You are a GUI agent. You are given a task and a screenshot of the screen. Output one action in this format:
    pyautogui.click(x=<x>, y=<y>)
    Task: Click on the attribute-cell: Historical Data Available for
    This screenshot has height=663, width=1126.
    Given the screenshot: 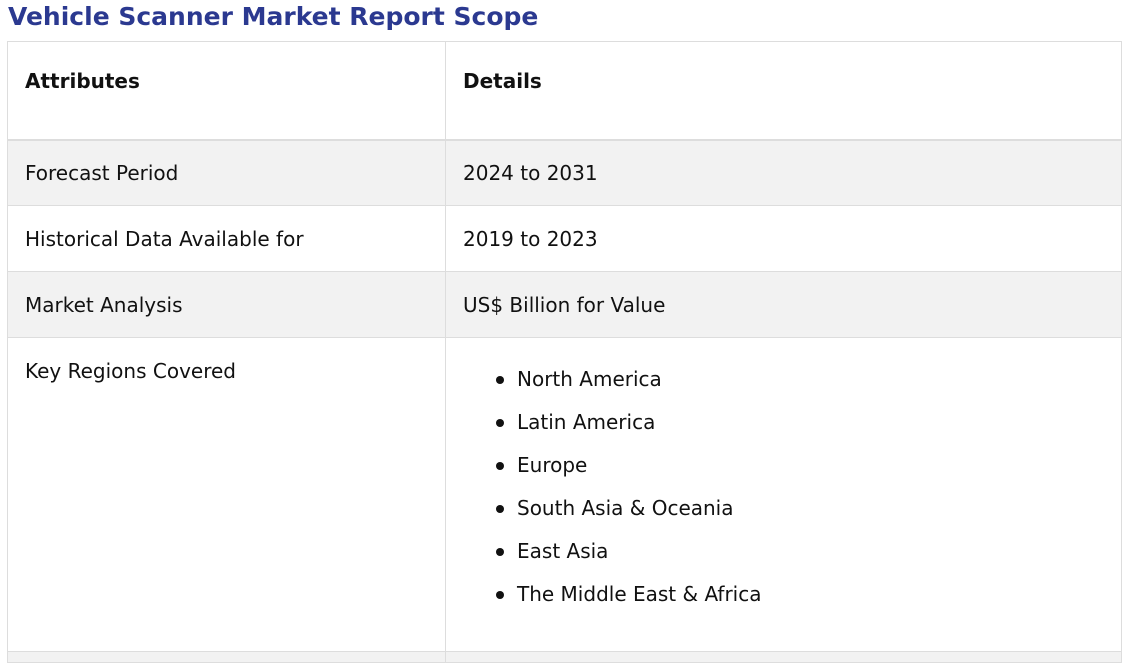 What is the action you would take?
    pyautogui.click(x=226, y=238)
    